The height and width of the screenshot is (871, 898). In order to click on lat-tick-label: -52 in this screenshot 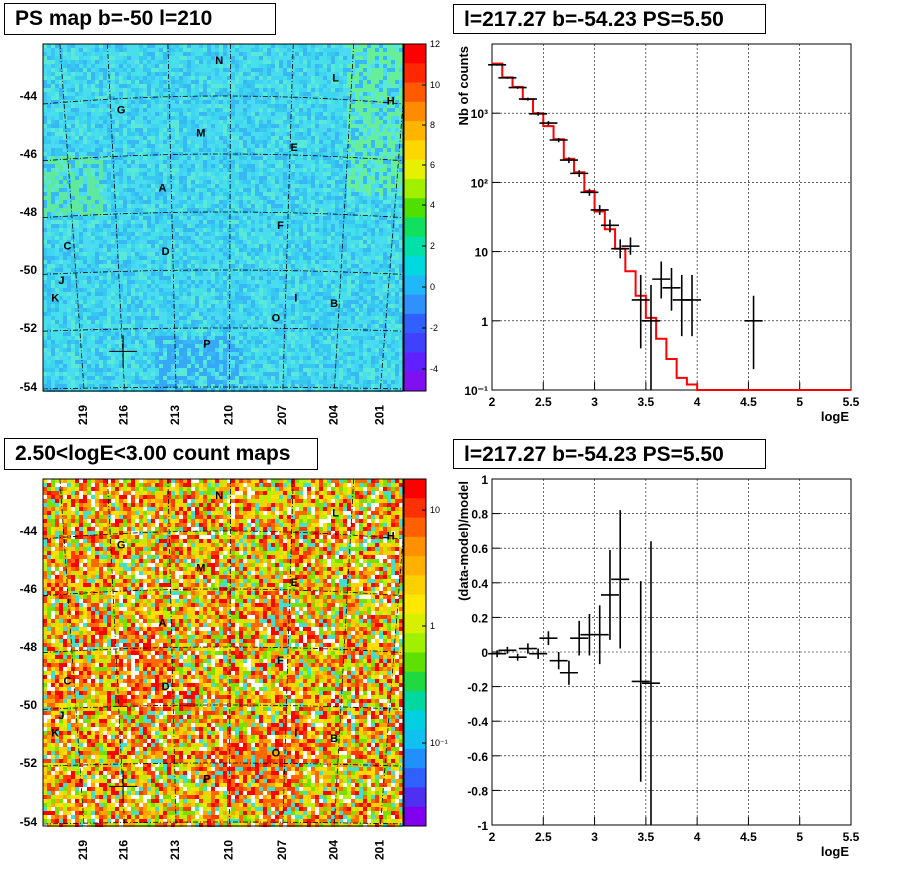, I will do `click(29, 328)`.